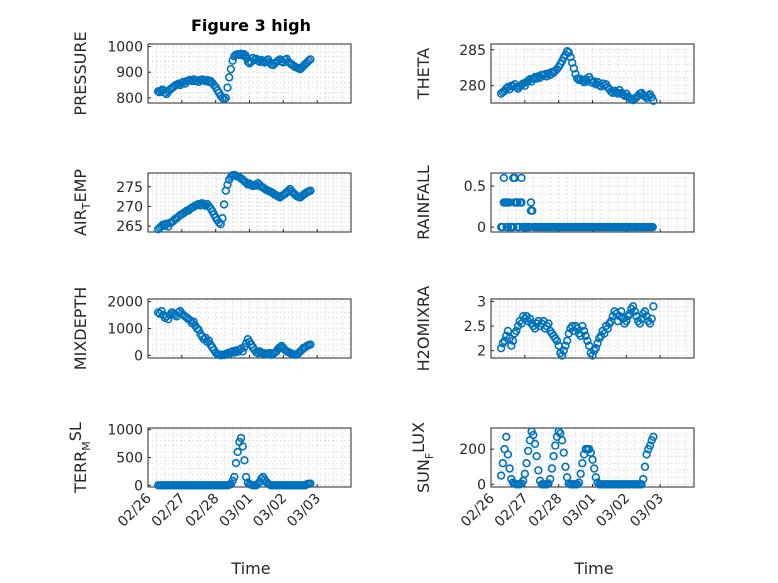 The width and height of the screenshot is (778, 583). What do you see at coordinates (593, 568) in the screenshot?
I see `x-axis-label-right: Time` at bounding box center [593, 568].